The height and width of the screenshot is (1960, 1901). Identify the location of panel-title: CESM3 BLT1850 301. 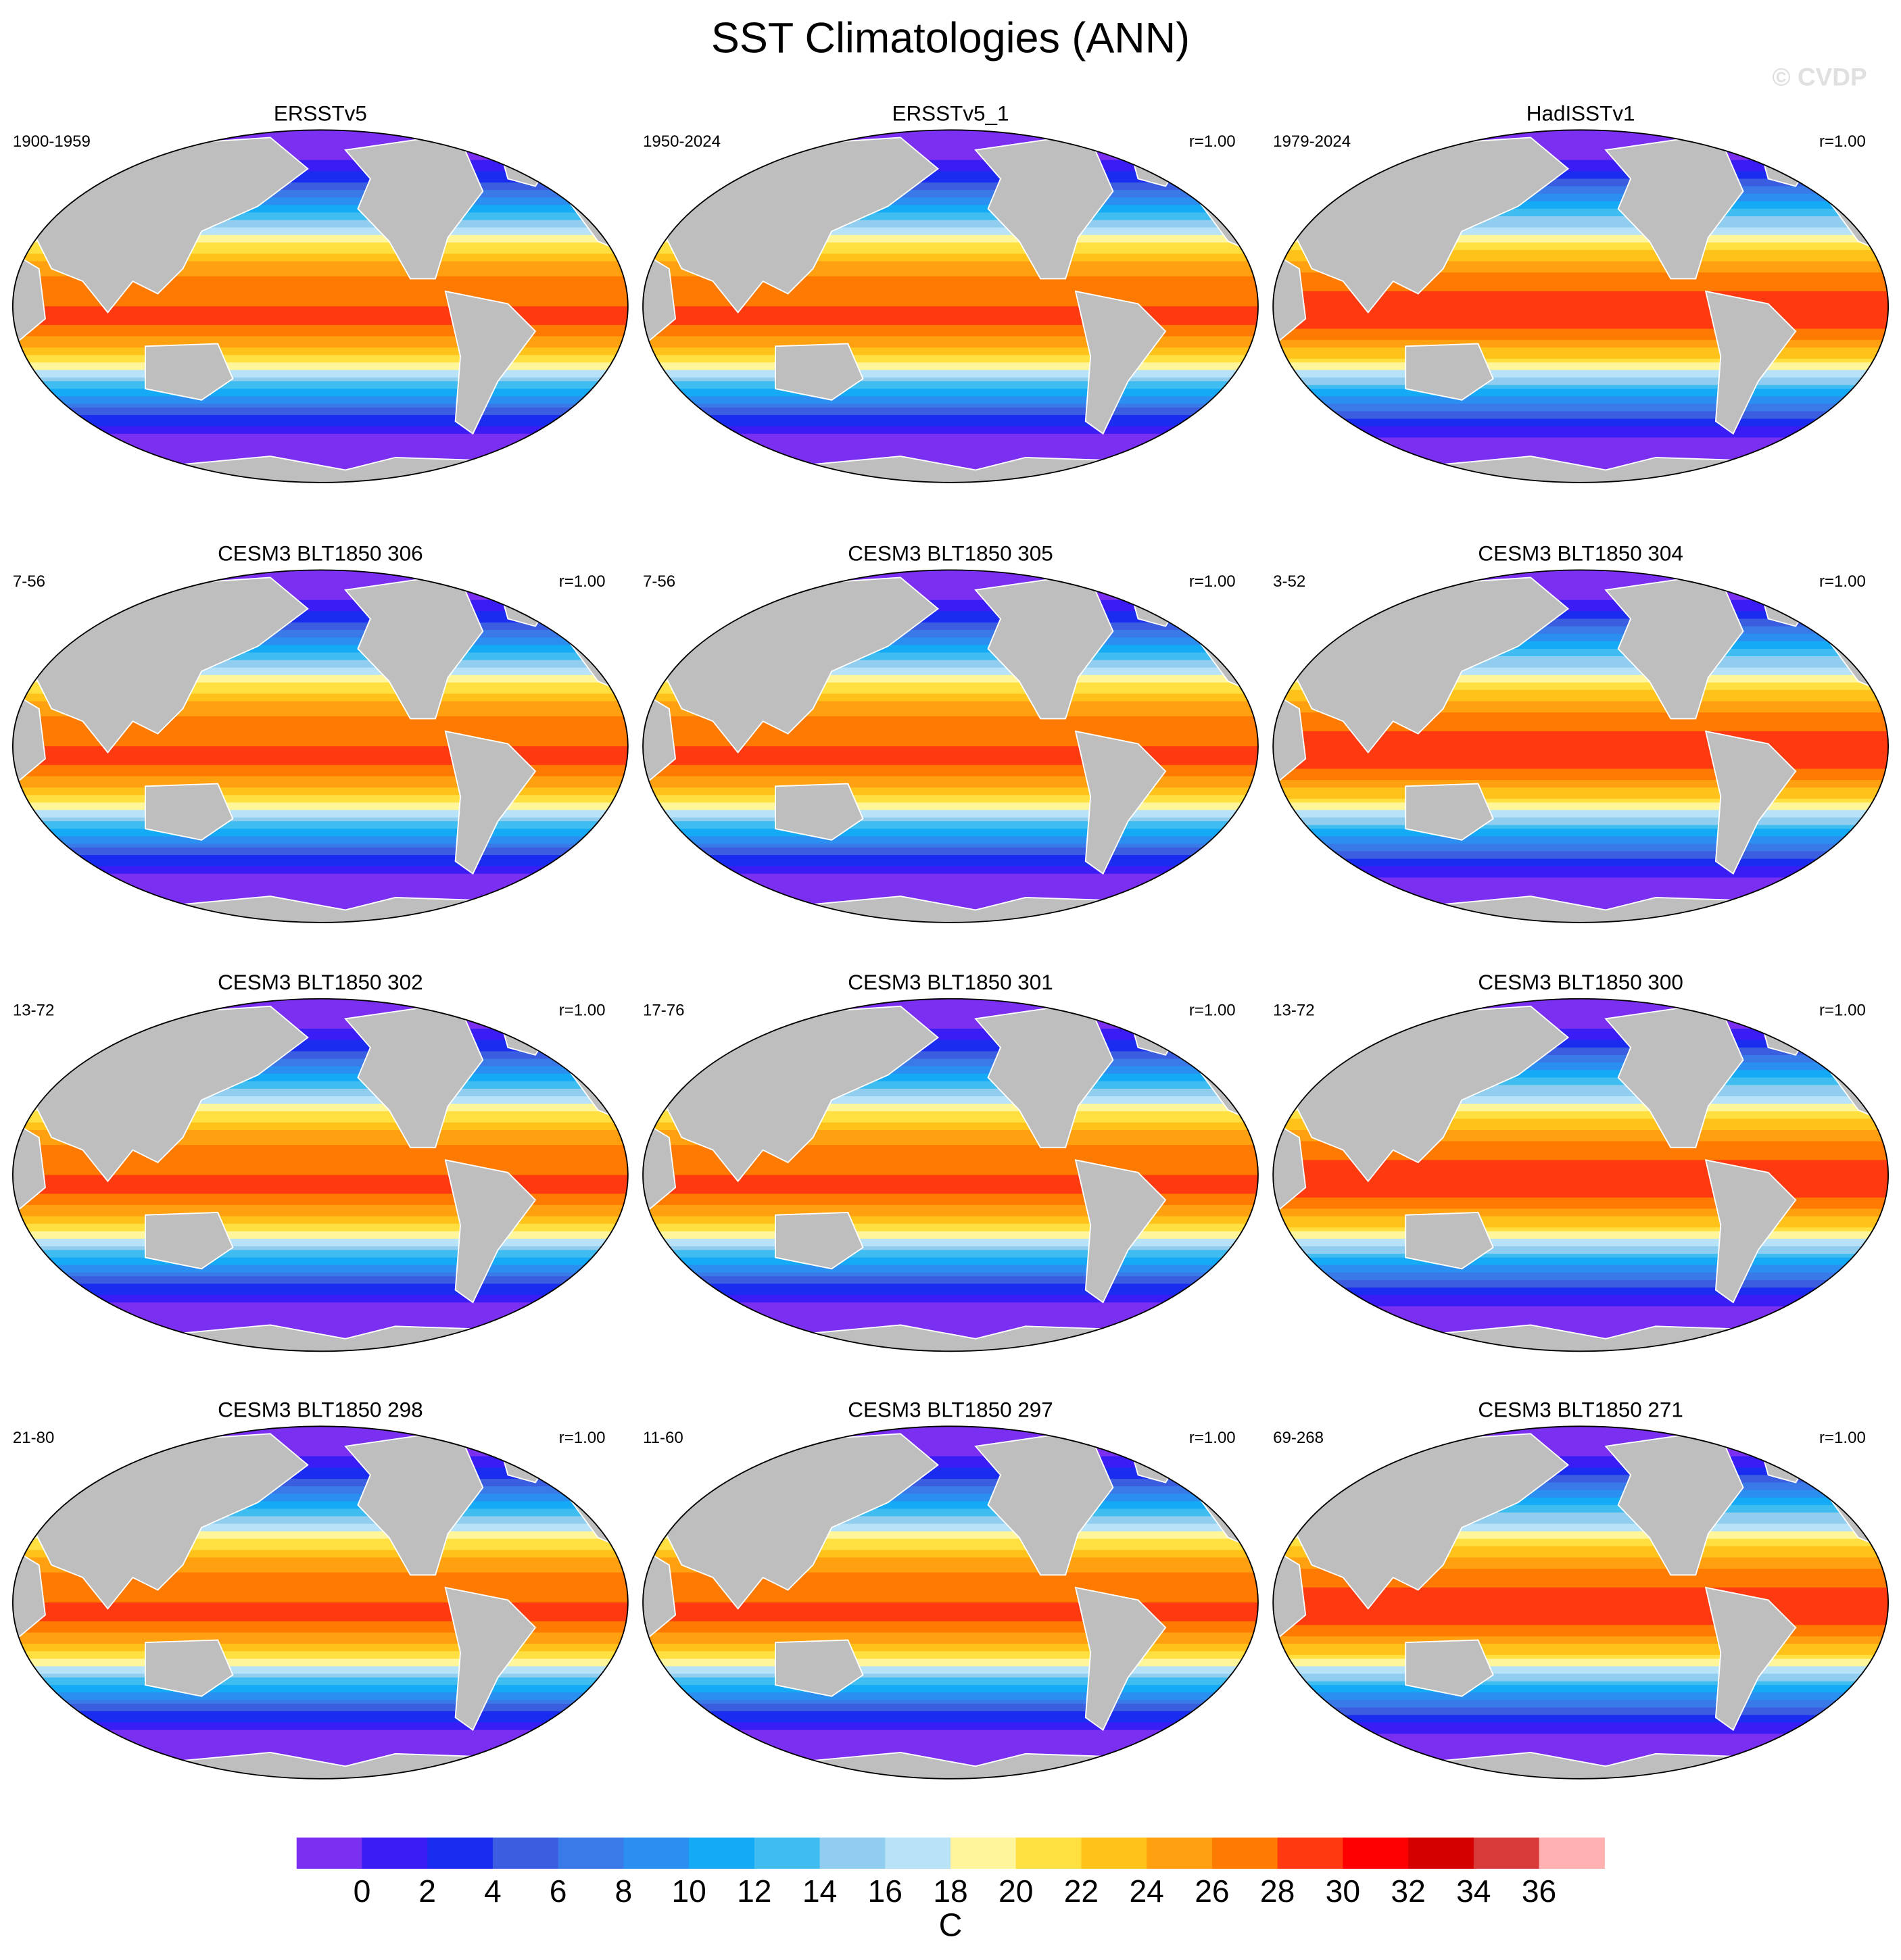
(950, 982).